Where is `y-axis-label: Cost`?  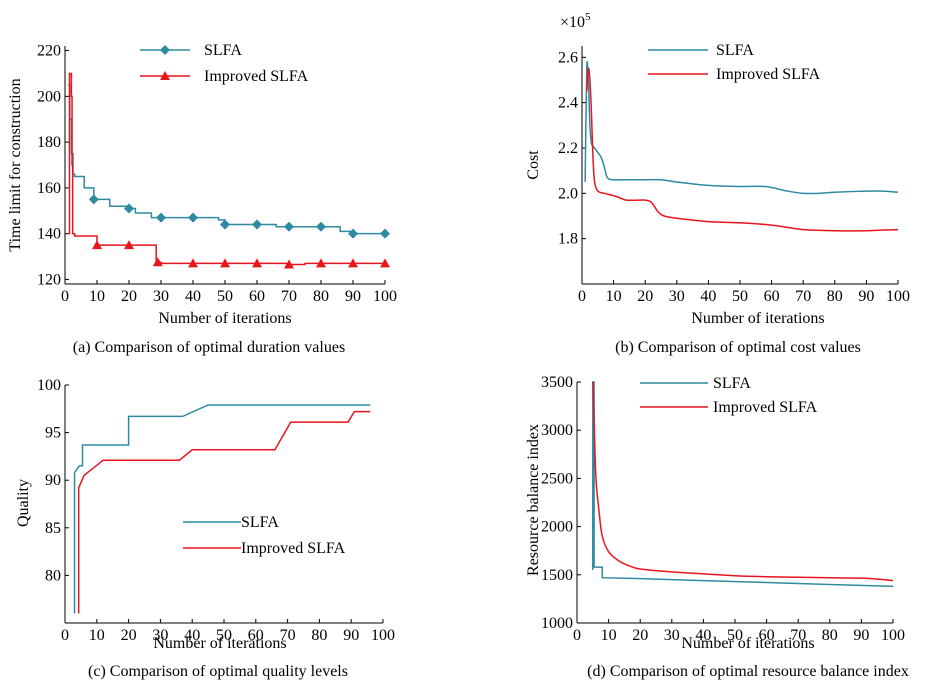
y-axis-label: Cost is located at coordinates (533, 165).